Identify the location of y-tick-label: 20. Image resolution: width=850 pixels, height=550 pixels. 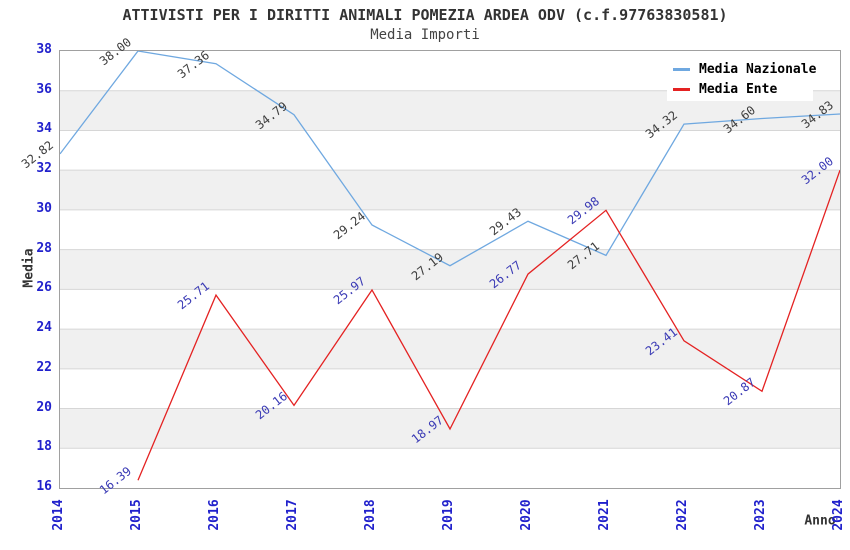
(44, 407).